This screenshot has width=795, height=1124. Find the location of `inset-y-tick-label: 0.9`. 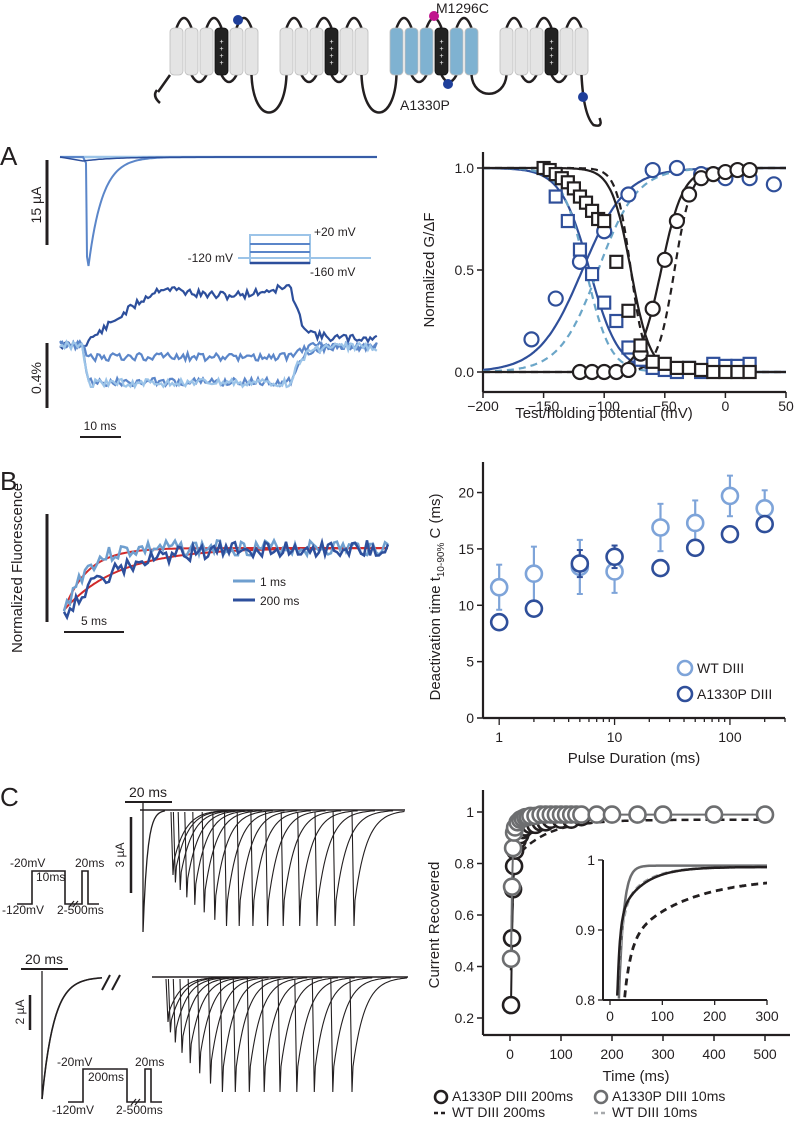

inset-y-tick-label: 0.9 is located at coordinates (586, 930).